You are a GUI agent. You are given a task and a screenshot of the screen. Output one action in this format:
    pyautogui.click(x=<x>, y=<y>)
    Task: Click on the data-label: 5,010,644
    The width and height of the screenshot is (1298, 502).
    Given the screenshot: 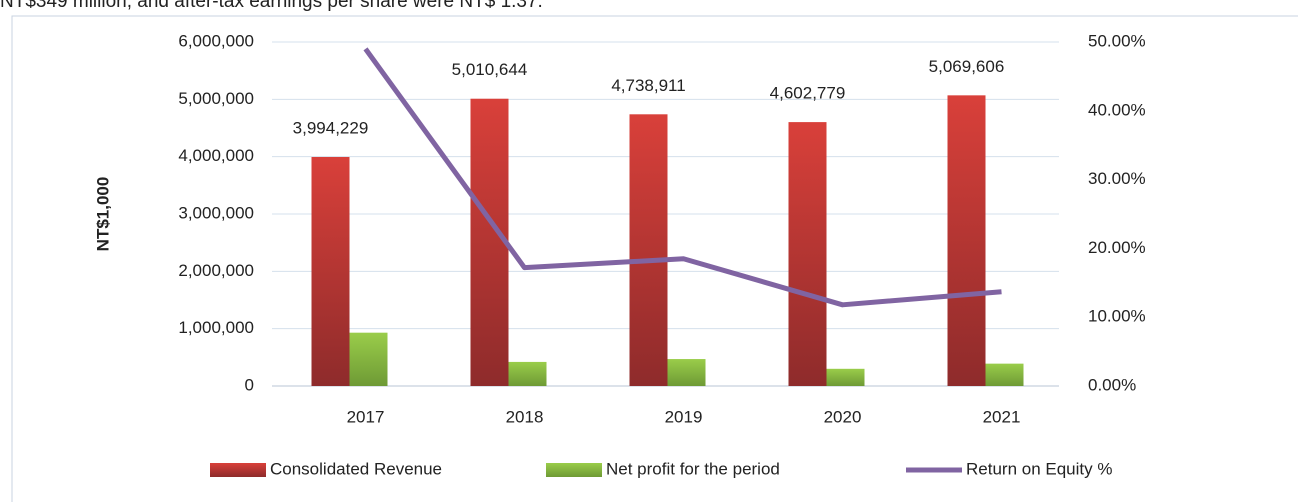 What is the action you would take?
    pyautogui.click(x=490, y=69)
    